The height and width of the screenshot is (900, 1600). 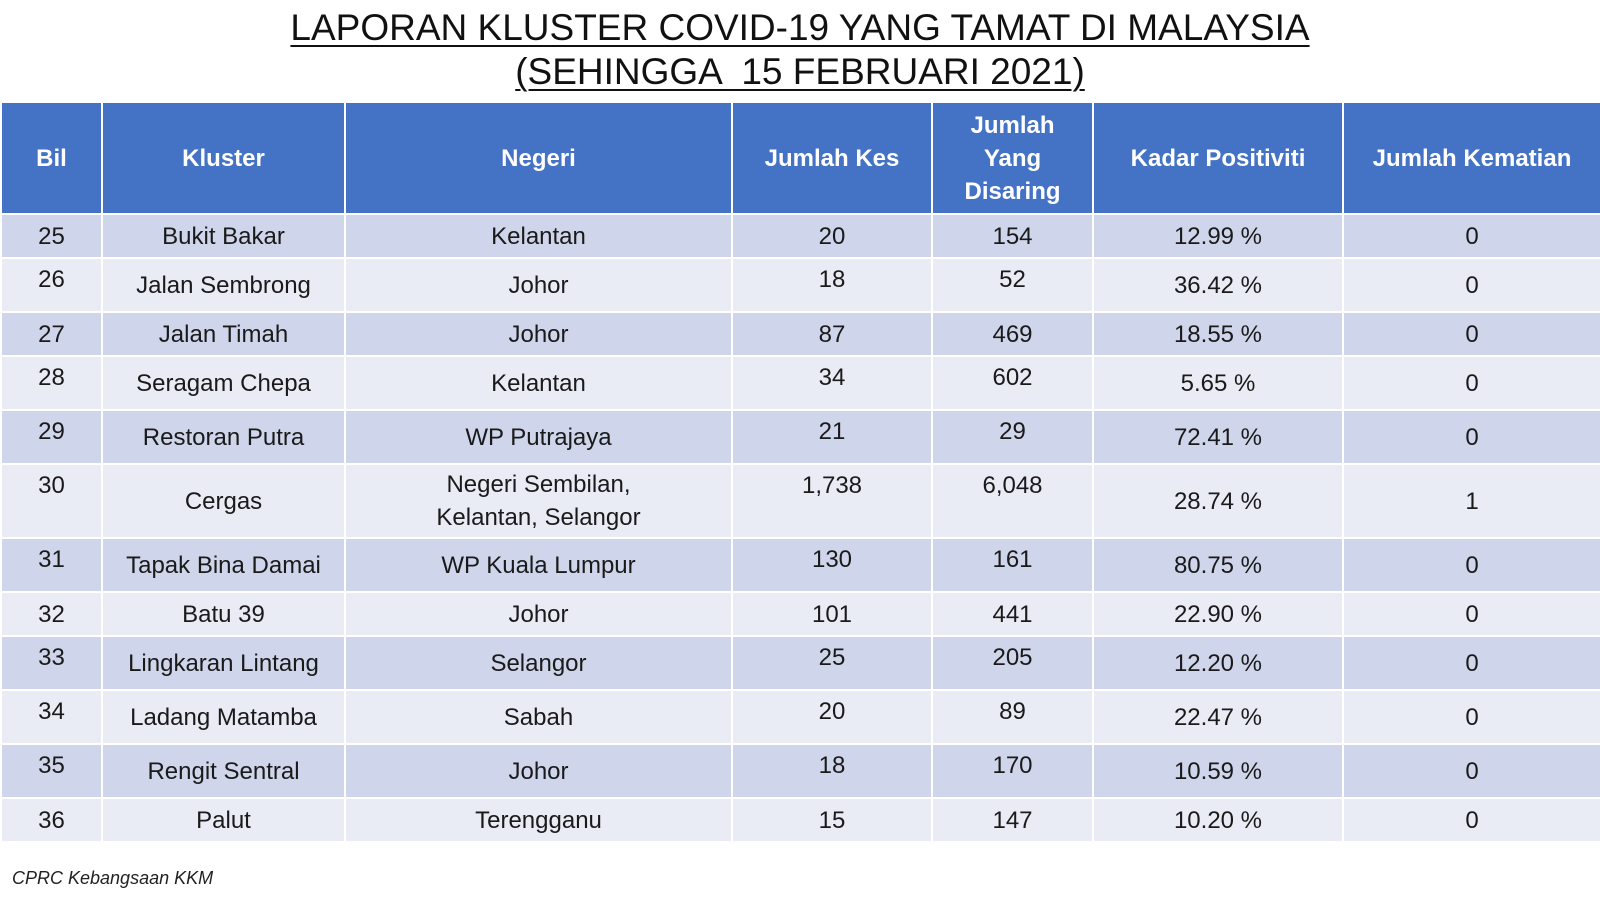 I want to click on table-row: 32 Batu 39 Johor 101 441 22.90 % 0, so click(x=800, y=614).